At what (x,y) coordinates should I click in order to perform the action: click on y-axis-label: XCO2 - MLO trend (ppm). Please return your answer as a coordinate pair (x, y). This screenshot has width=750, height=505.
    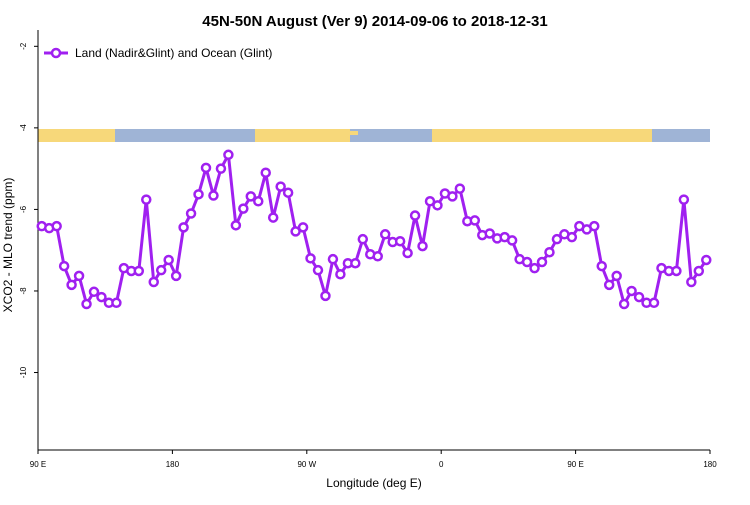
    Looking at the image, I should click on (8, 245).